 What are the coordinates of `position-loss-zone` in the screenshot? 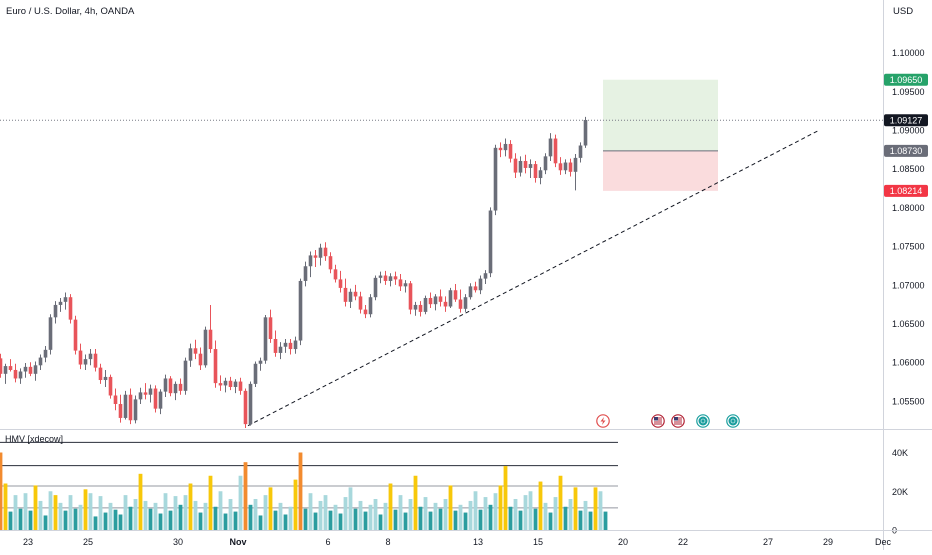 It's located at (660, 170).